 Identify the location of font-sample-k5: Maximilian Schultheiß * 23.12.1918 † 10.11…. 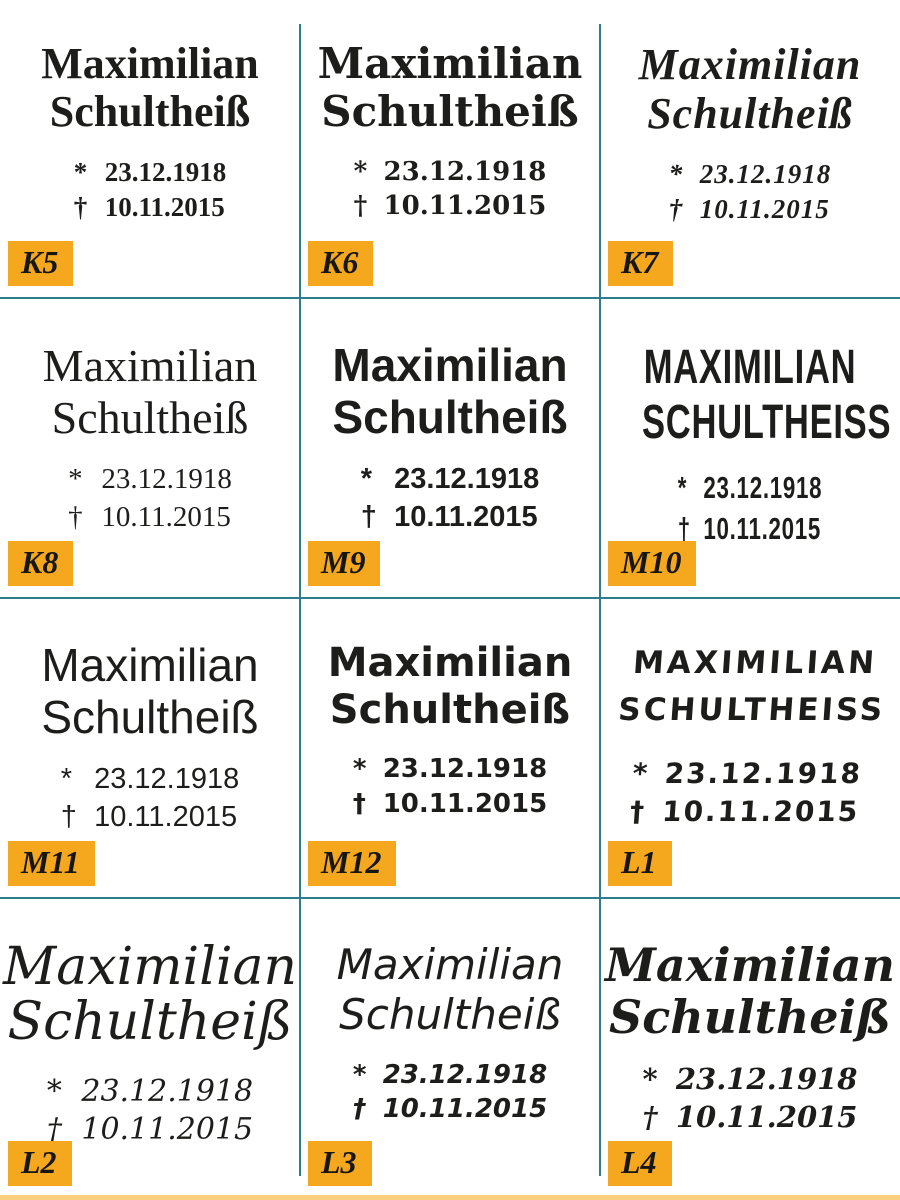
(150, 150).